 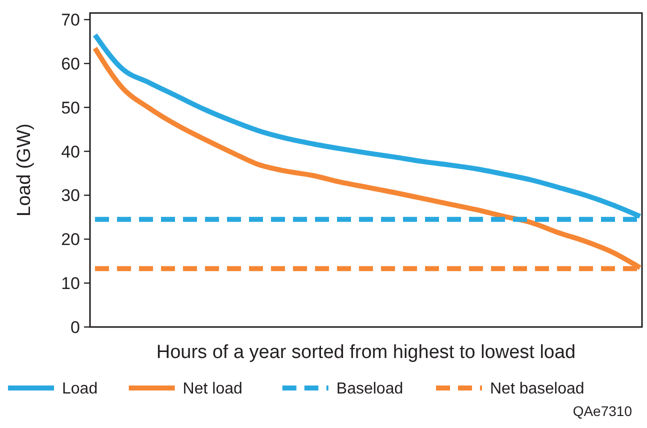 What do you see at coordinates (70, 240) in the screenshot?
I see `y-tick-label: 20` at bounding box center [70, 240].